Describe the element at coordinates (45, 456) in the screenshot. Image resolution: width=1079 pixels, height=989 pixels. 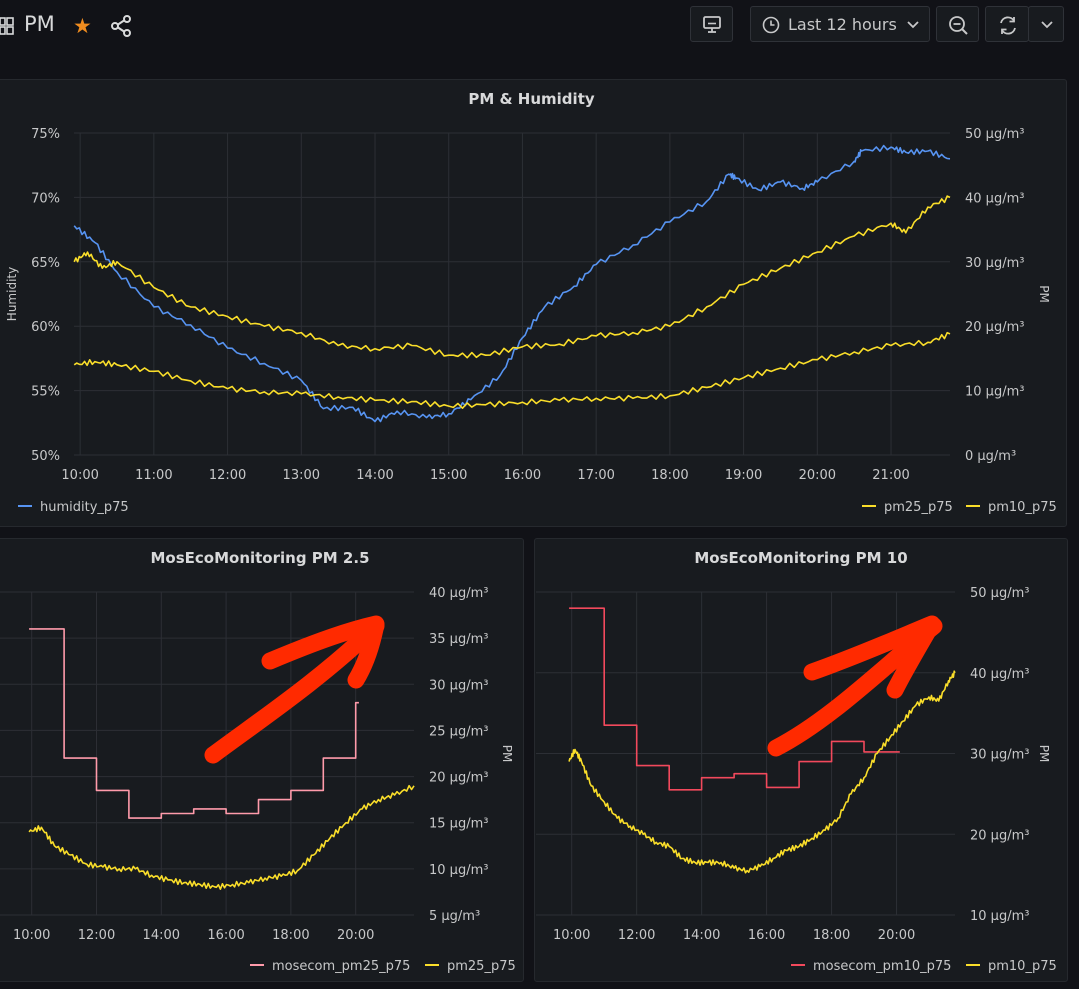
I see `y-tick-label: 50%` at that location.